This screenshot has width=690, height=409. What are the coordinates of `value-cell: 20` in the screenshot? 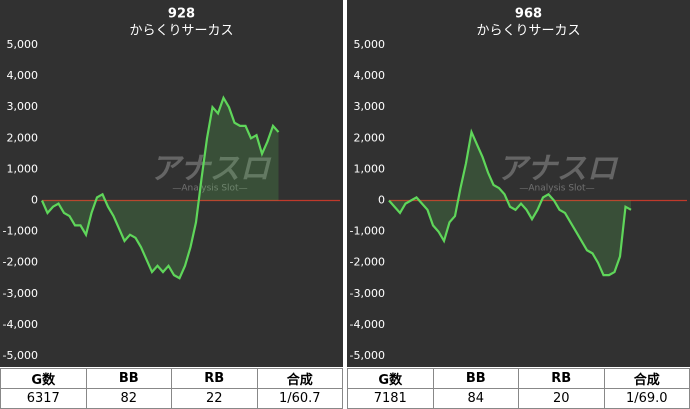 It's located at (561, 398).